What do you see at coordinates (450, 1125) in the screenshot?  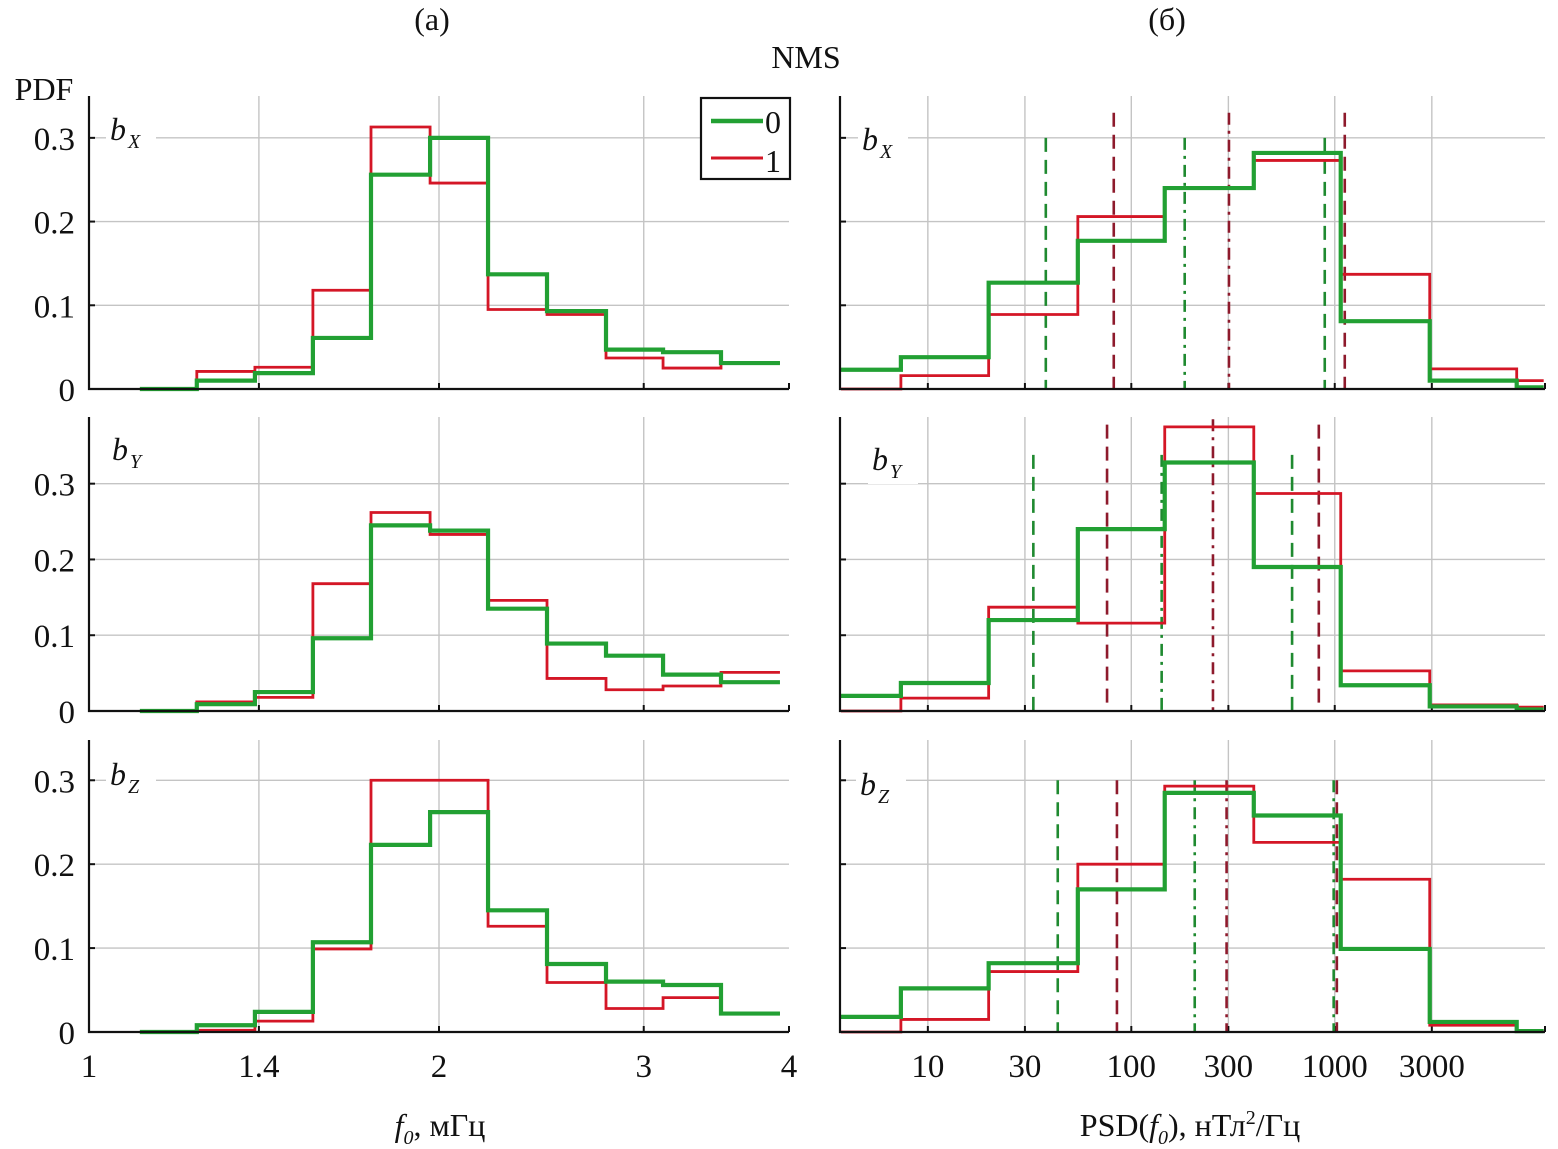 I see `x-axis-title-a-unit: , мГц` at bounding box center [450, 1125].